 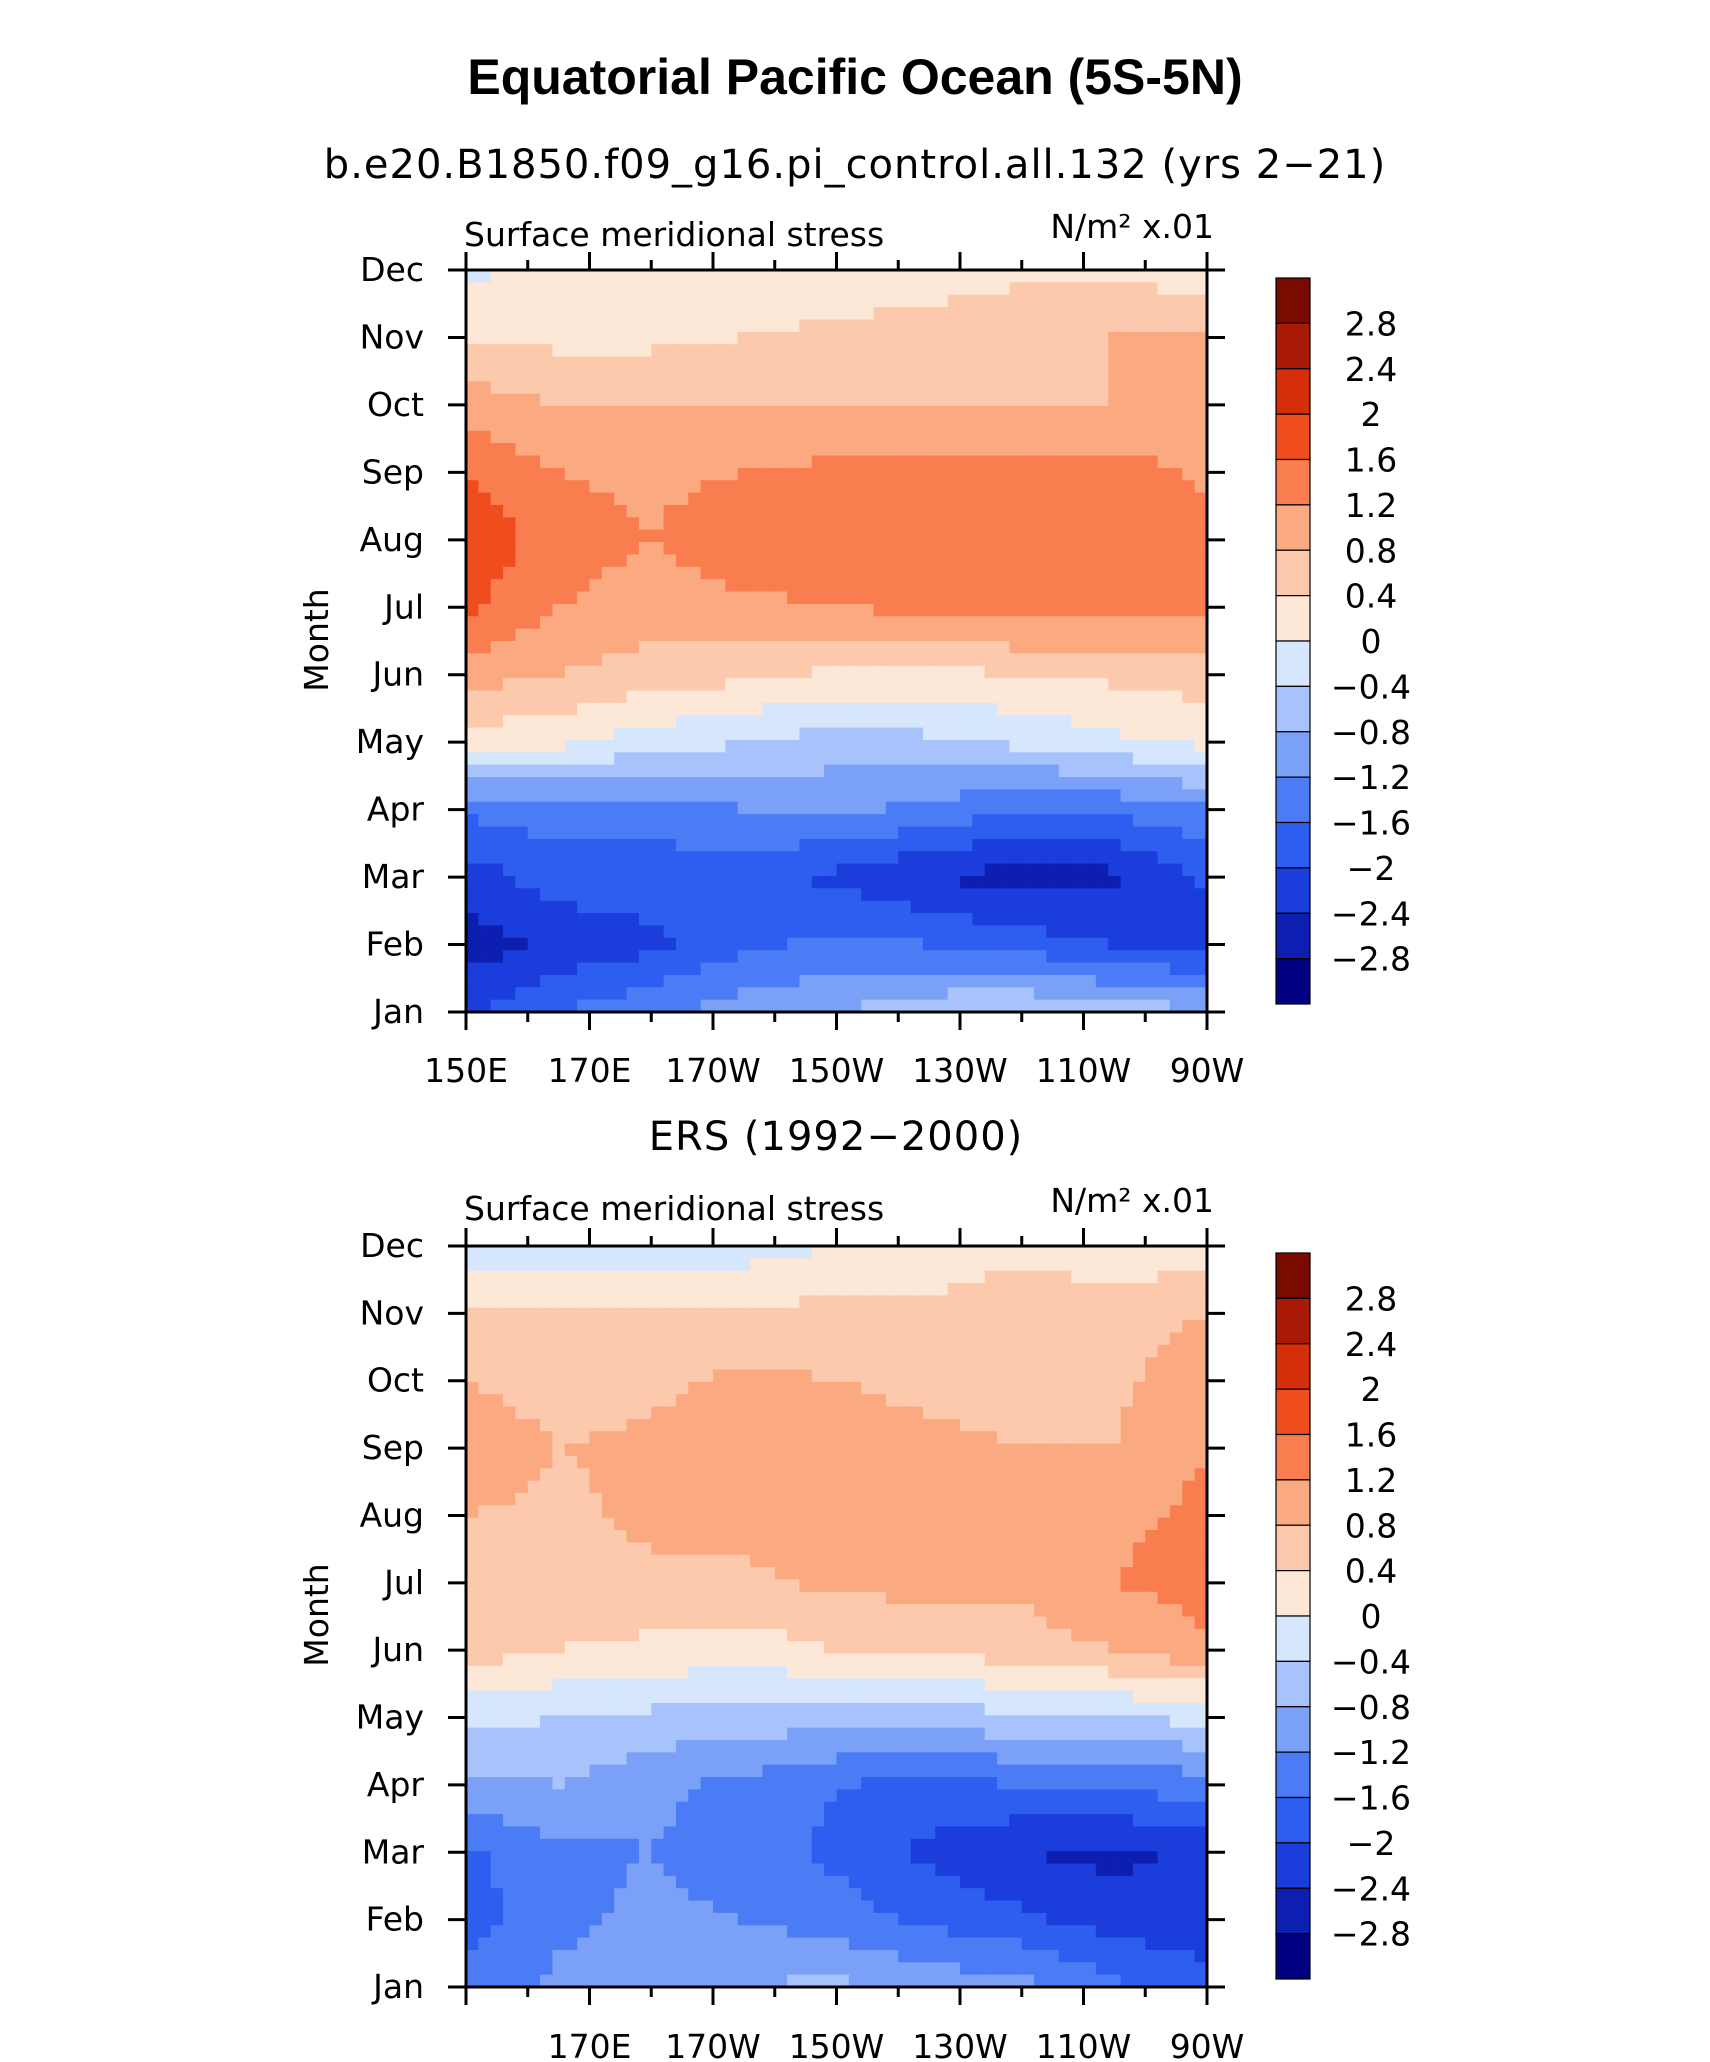 What do you see at coordinates (397, 674) in the screenshot?
I see `y-tick-label: Jun` at bounding box center [397, 674].